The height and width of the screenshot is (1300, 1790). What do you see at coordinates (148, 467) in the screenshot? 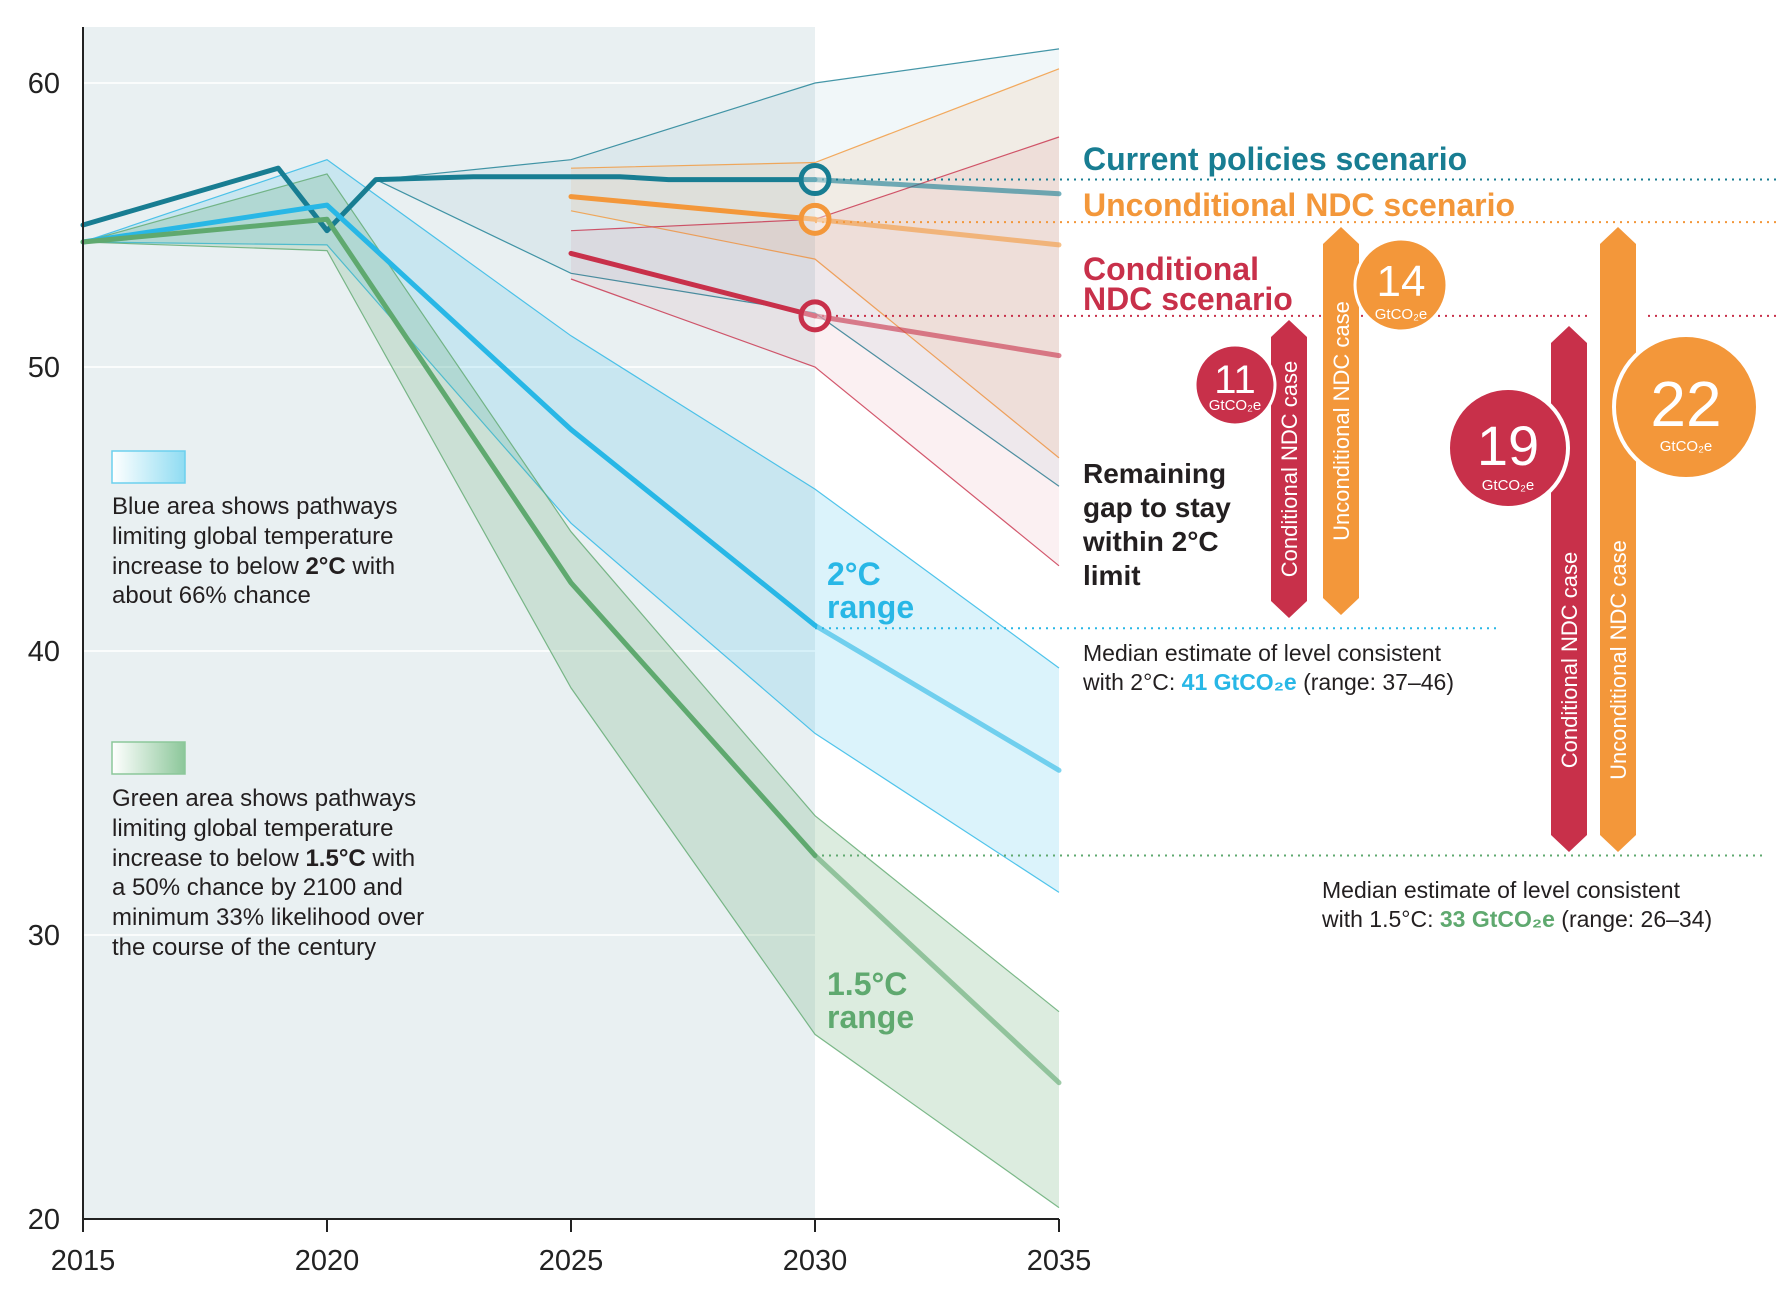
I see `blue-area-swatch` at bounding box center [148, 467].